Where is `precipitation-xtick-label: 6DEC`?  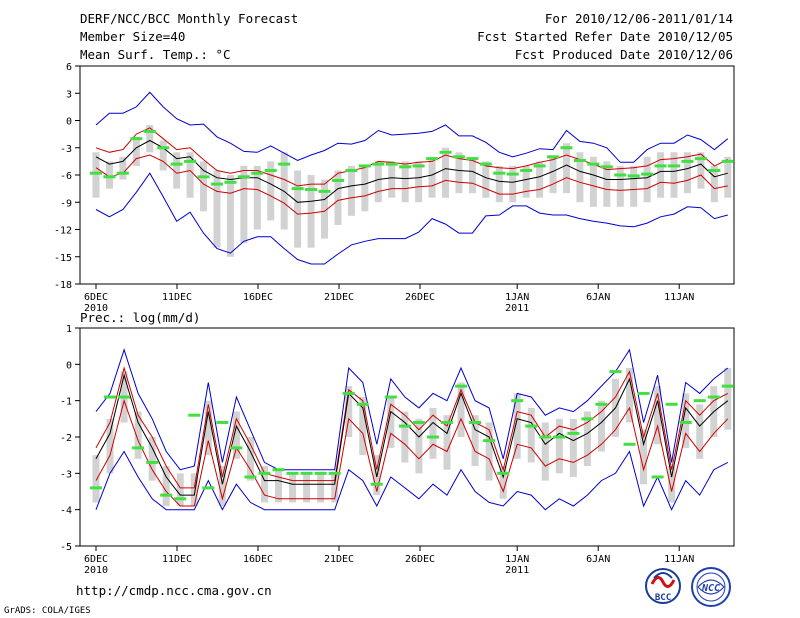 precipitation-xtick-label: 6DEC is located at coordinates (96, 559).